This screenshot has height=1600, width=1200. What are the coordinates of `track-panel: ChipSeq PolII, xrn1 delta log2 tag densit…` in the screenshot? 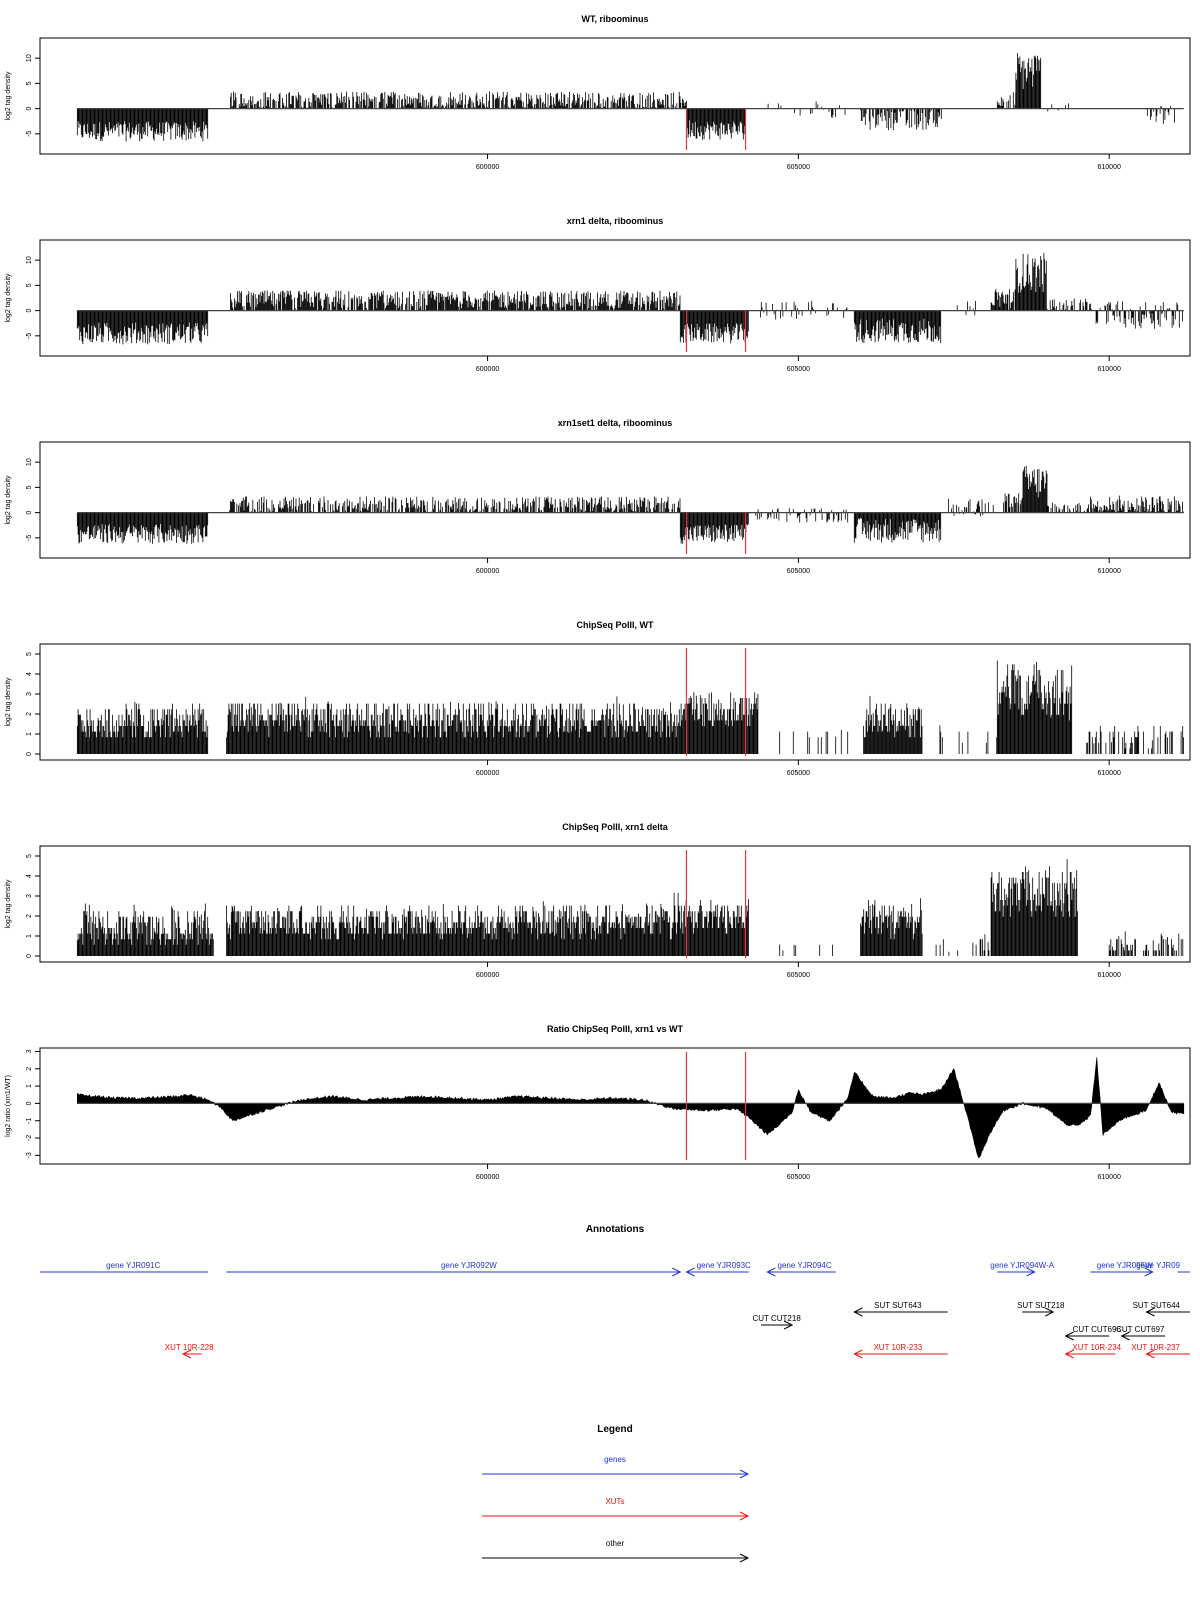 It's located at (598, 900).